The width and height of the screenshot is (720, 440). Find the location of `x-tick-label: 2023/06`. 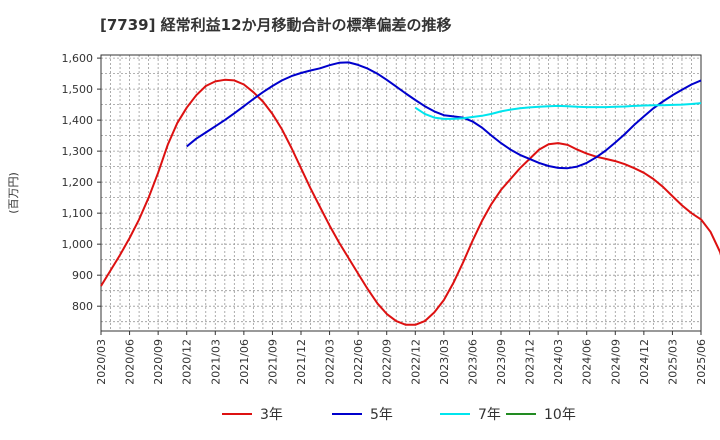

x-tick-label: 2023/06 is located at coordinates (472, 362).